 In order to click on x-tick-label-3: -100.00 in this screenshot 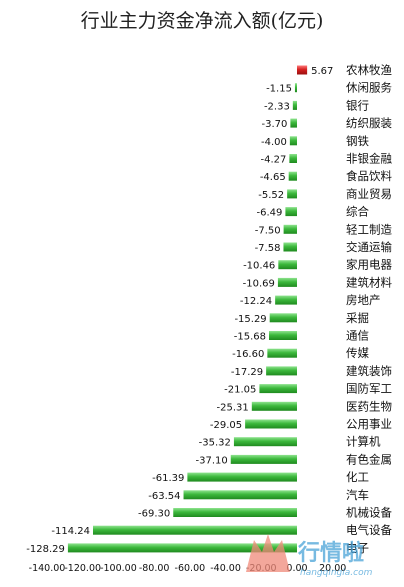, I will do `click(118, 568)`.